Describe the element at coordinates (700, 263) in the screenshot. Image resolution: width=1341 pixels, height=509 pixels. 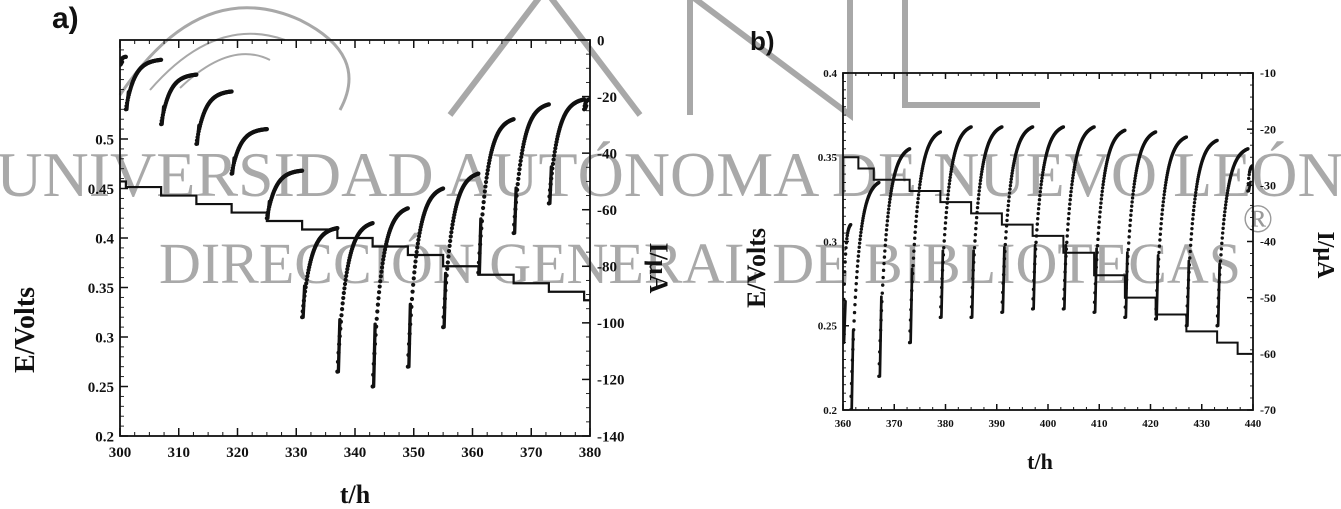
I see `watermark-line-2: DIRECCIÓN GENERAL DE BIBLIOTECAS` at that location.